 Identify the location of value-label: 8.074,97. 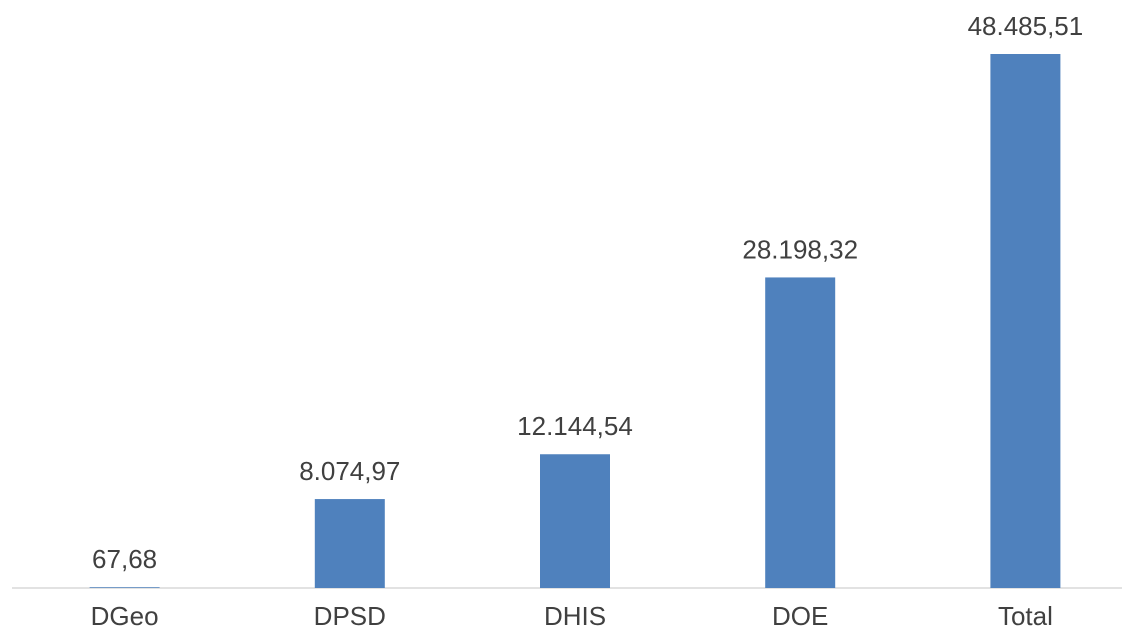
(349, 471).